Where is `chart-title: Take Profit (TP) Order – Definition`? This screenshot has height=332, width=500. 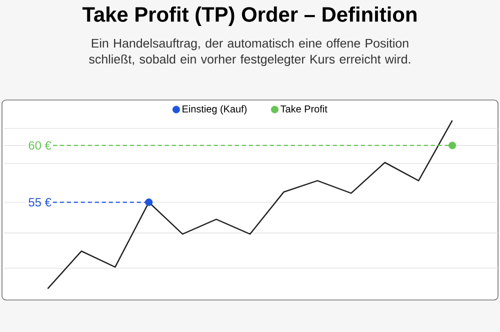 chart-title: Take Profit (TP) Order – Definition is located at coordinates (249, 16).